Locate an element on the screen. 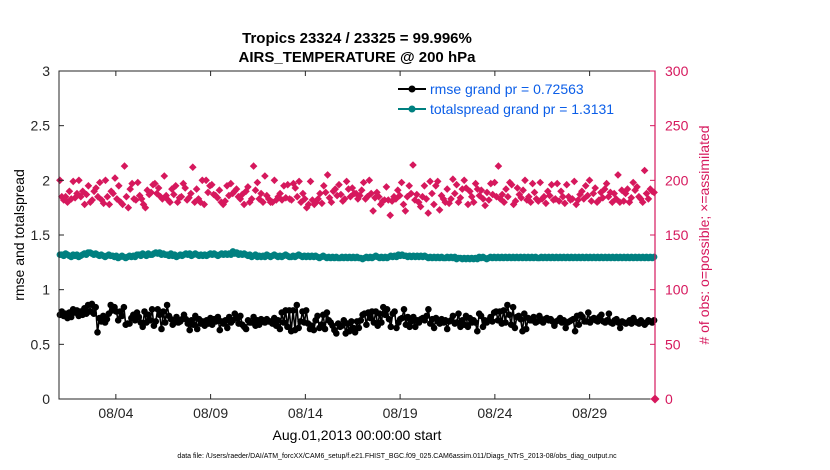 The height and width of the screenshot is (470, 830). y-right-tick-label: 150 is located at coordinates (677, 235).